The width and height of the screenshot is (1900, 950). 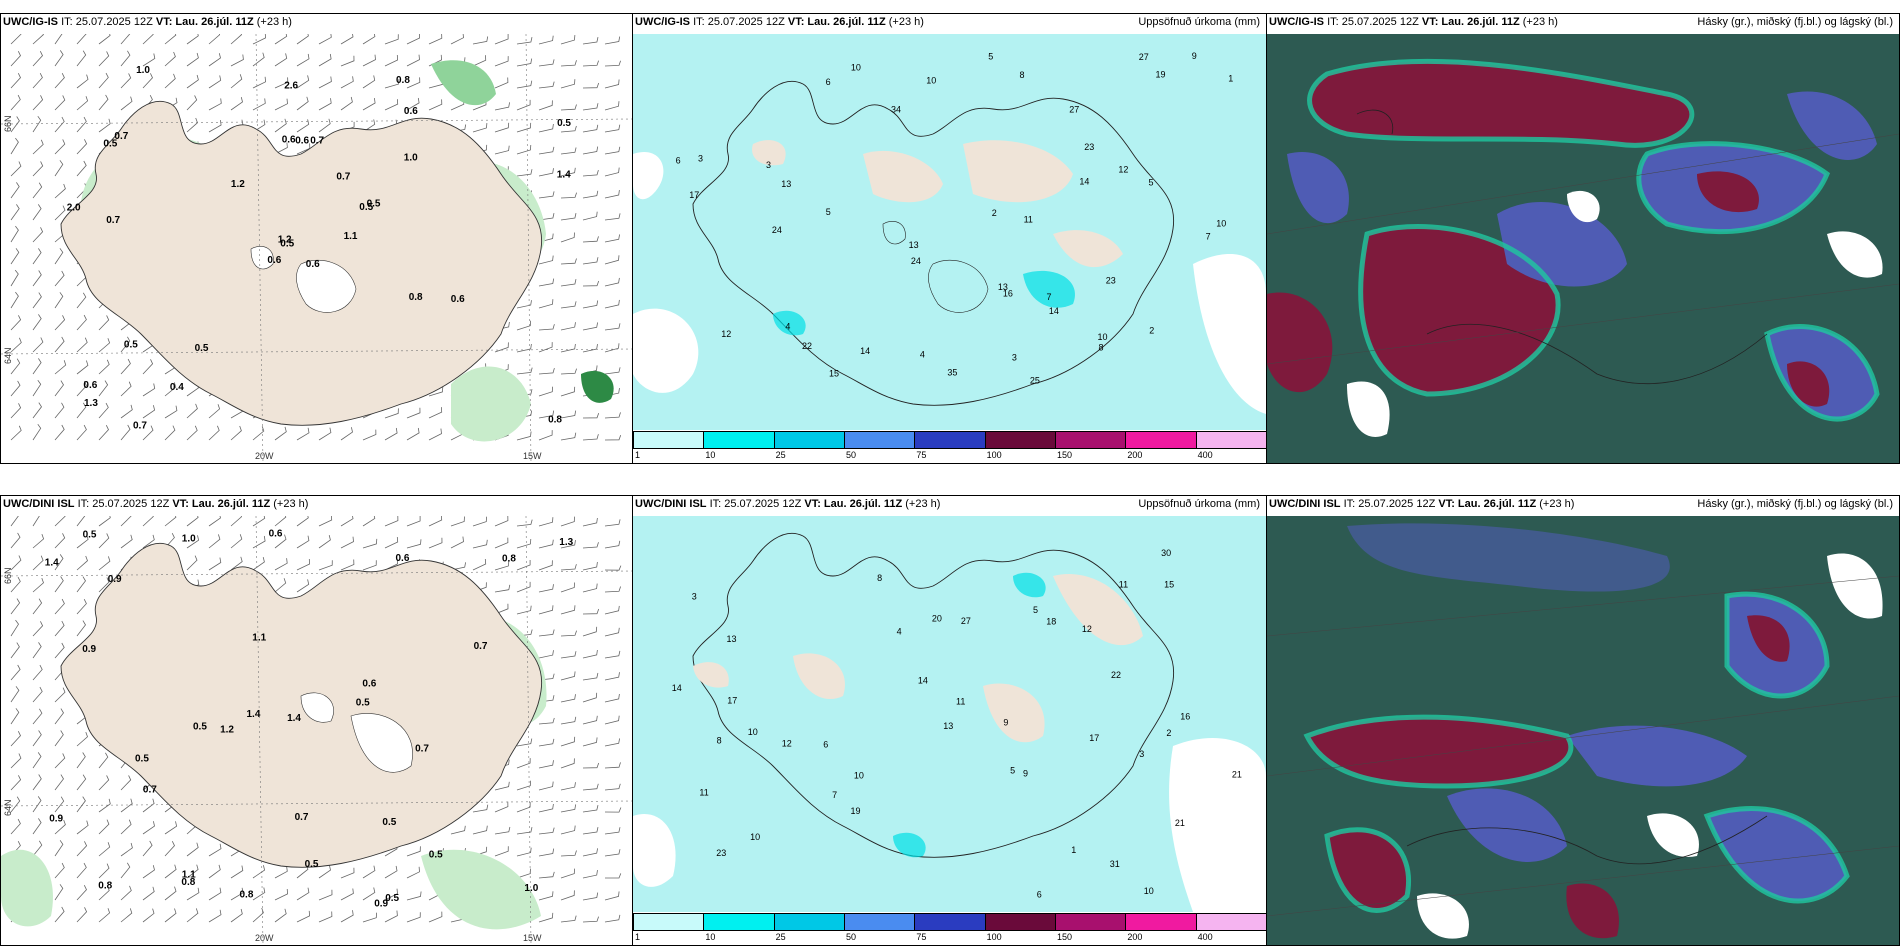 I want to click on colorbar-tick: 25, so click(x=780, y=937).